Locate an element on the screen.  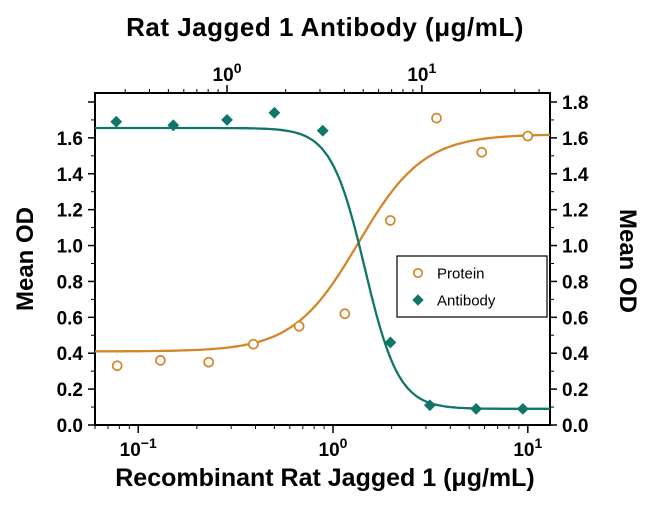
y-tick-label-right: 0.0 is located at coordinates (575, 426).